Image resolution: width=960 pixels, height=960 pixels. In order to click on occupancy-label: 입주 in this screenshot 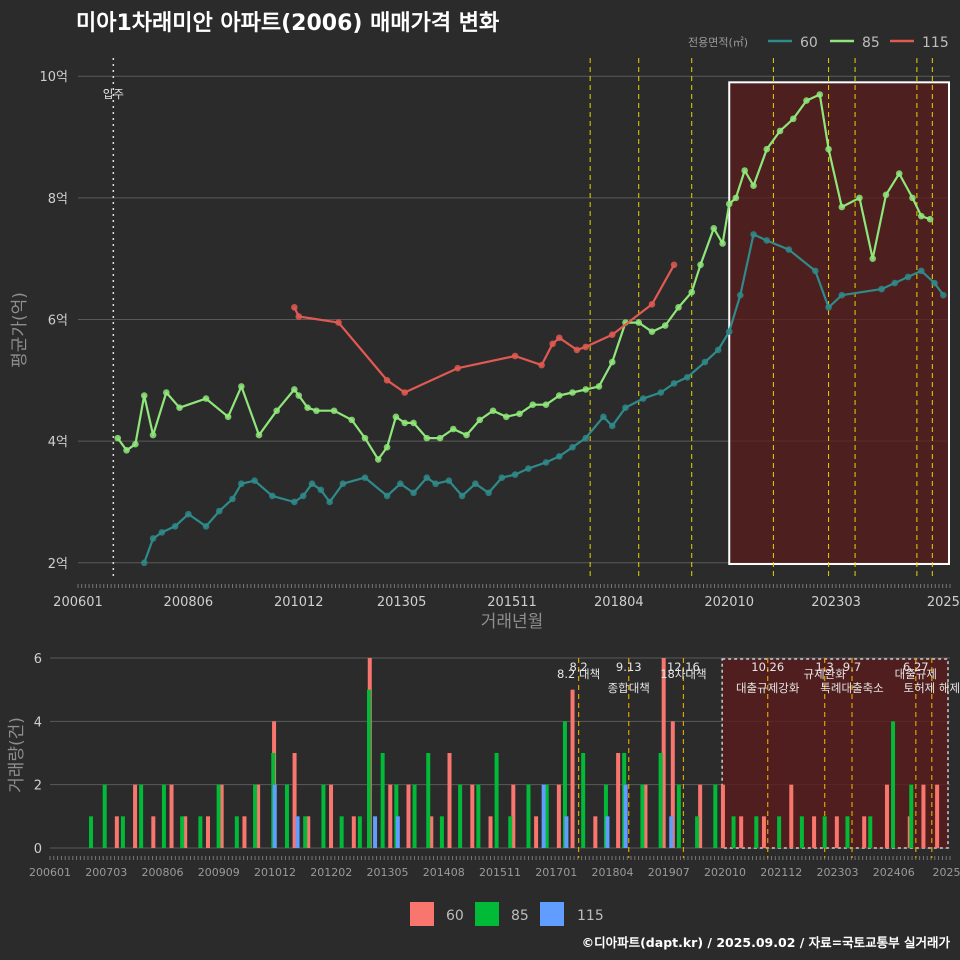, I will do `click(113, 94)`.